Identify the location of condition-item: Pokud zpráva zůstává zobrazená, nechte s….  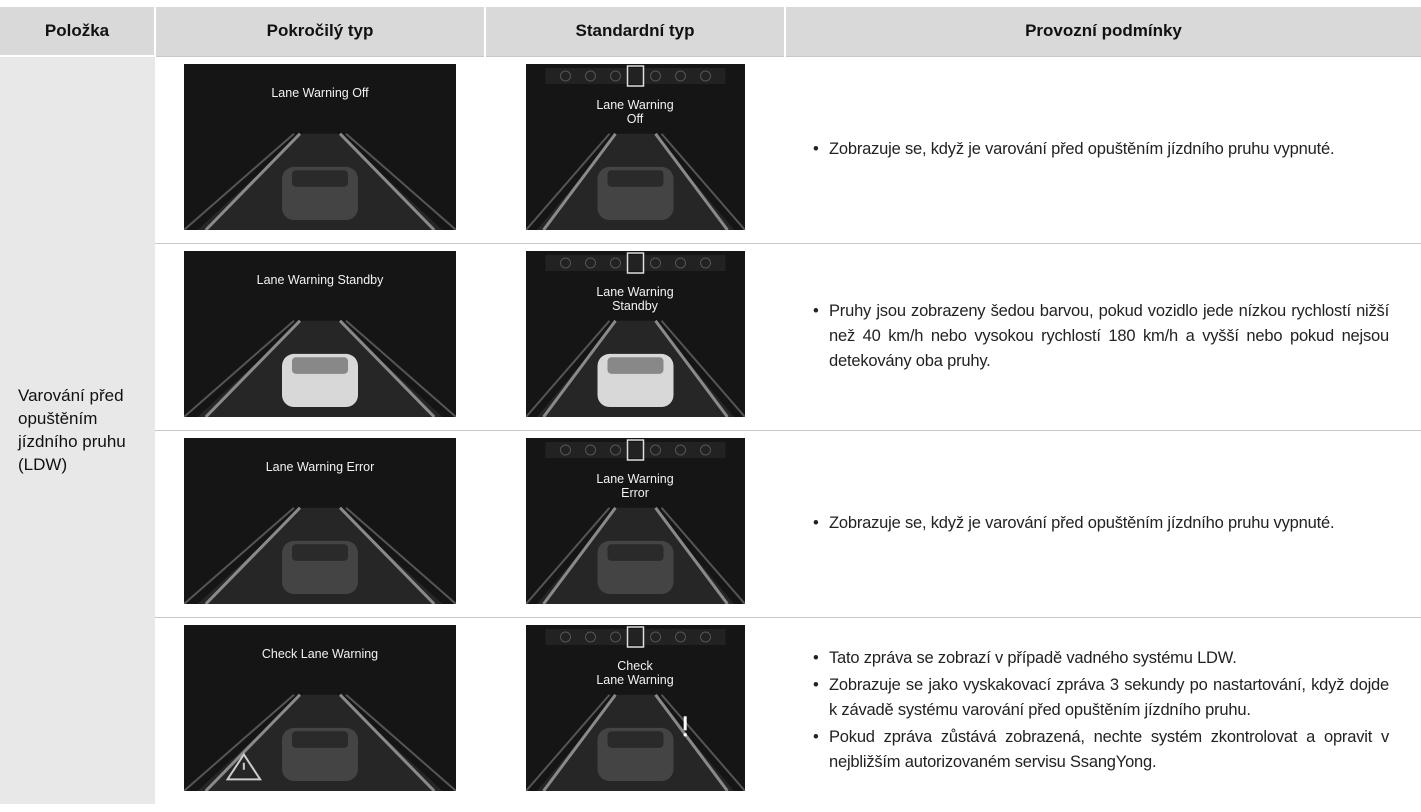
(1101, 750).